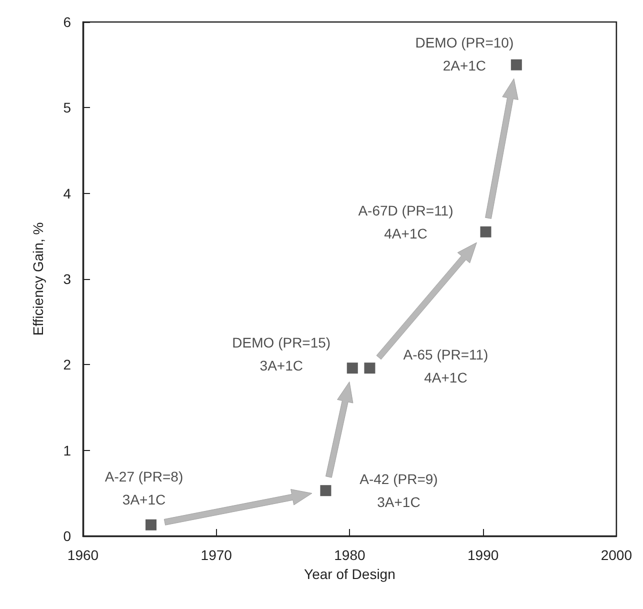 The width and height of the screenshot is (643, 609). Describe the element at coordinates (38, 279) in the screenshot. I see `y-axis-title: Efficiency Gain, %` at that location.